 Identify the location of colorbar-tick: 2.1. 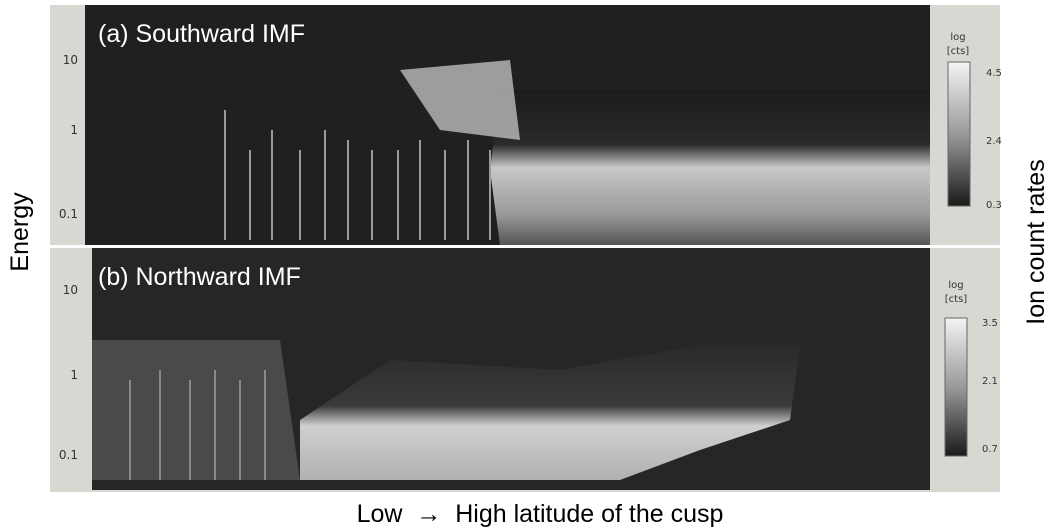
(990, 381).